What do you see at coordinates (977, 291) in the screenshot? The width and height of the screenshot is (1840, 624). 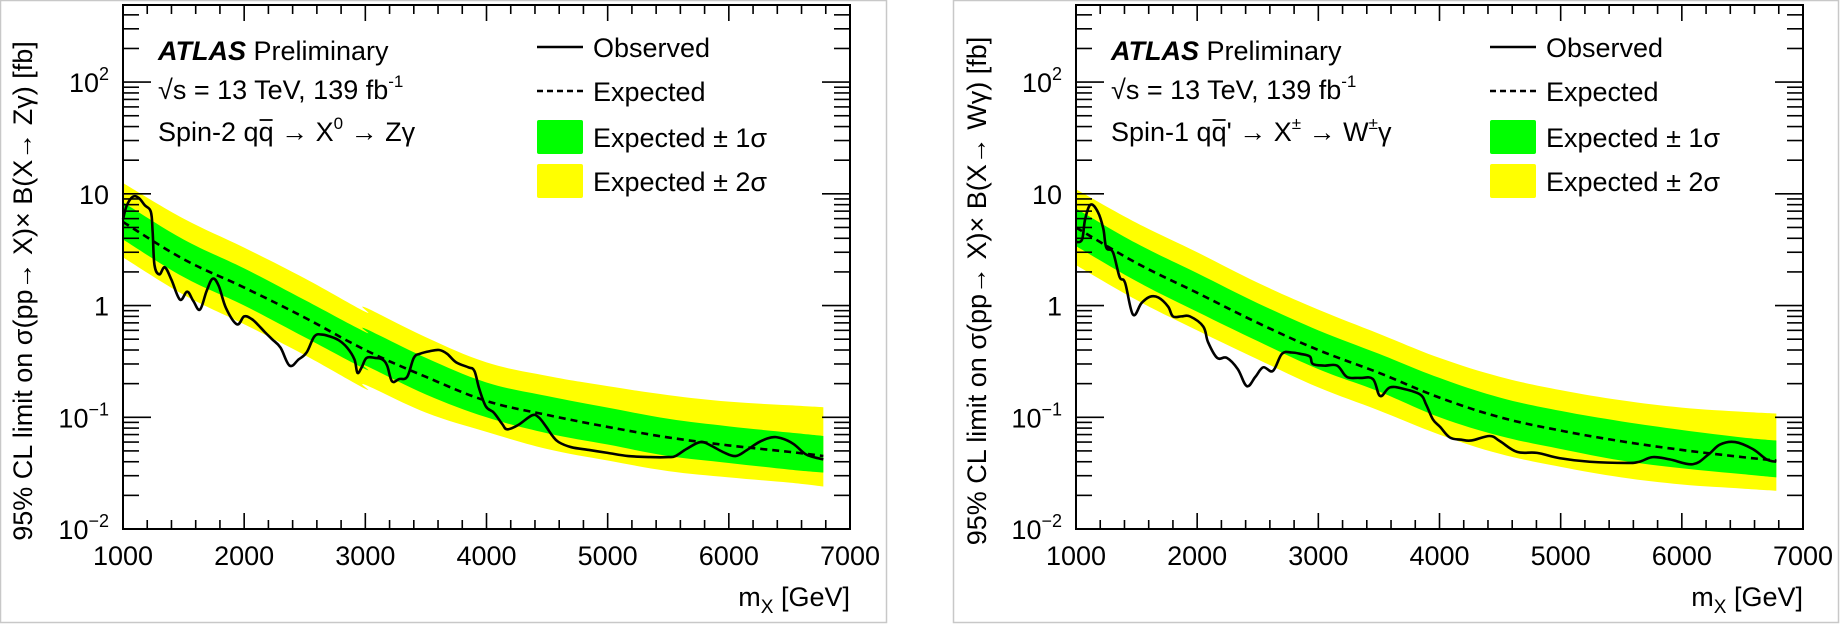 I see `y-axis-title: 95% CL limit on σ(pp→ X)× B(X→ Wγ) [fb]` at bounding box center [977, 291].